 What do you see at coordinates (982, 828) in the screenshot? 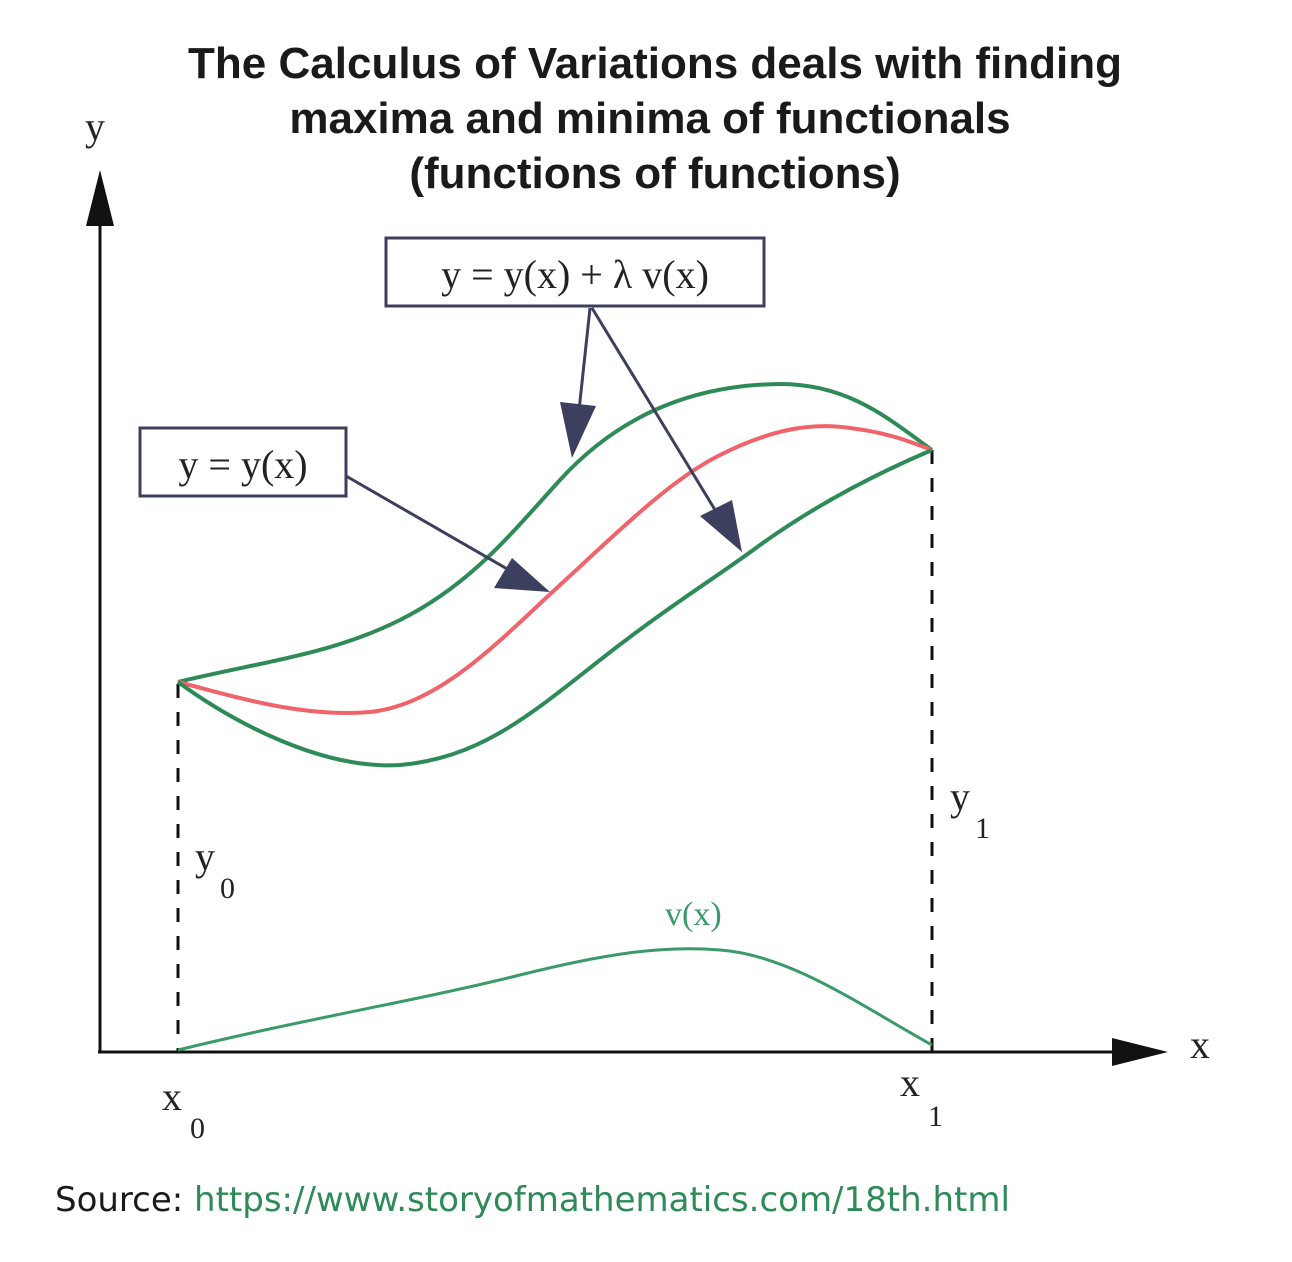
I see `y1-subscript: 1` at bounding box center [982, 828].